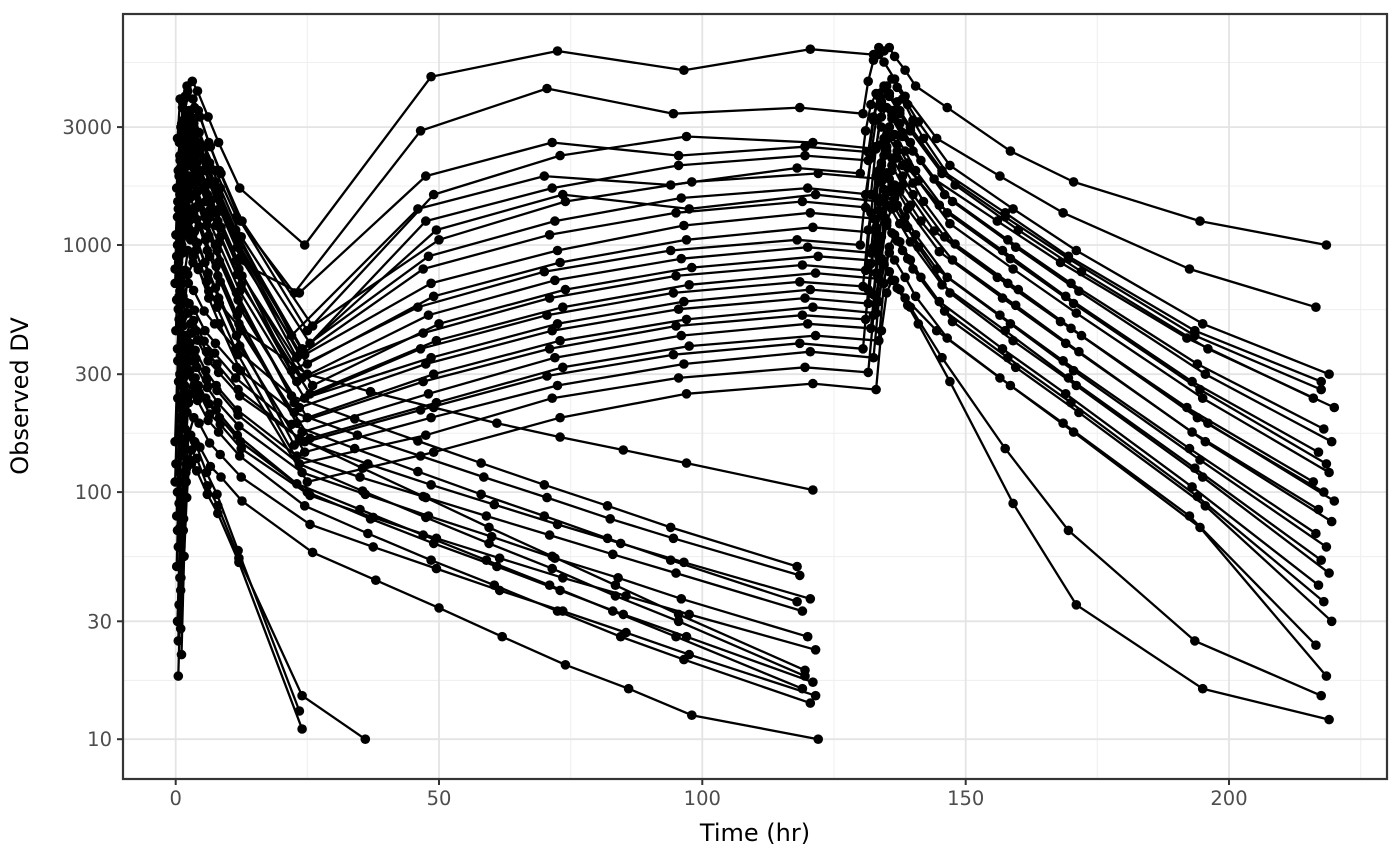 This screenshot has width=1400, height=865. What do you see at coordinates (1228, 798) in the screenshot?
I see `x-tick-label: 200` at bounding box center [1228, 798].